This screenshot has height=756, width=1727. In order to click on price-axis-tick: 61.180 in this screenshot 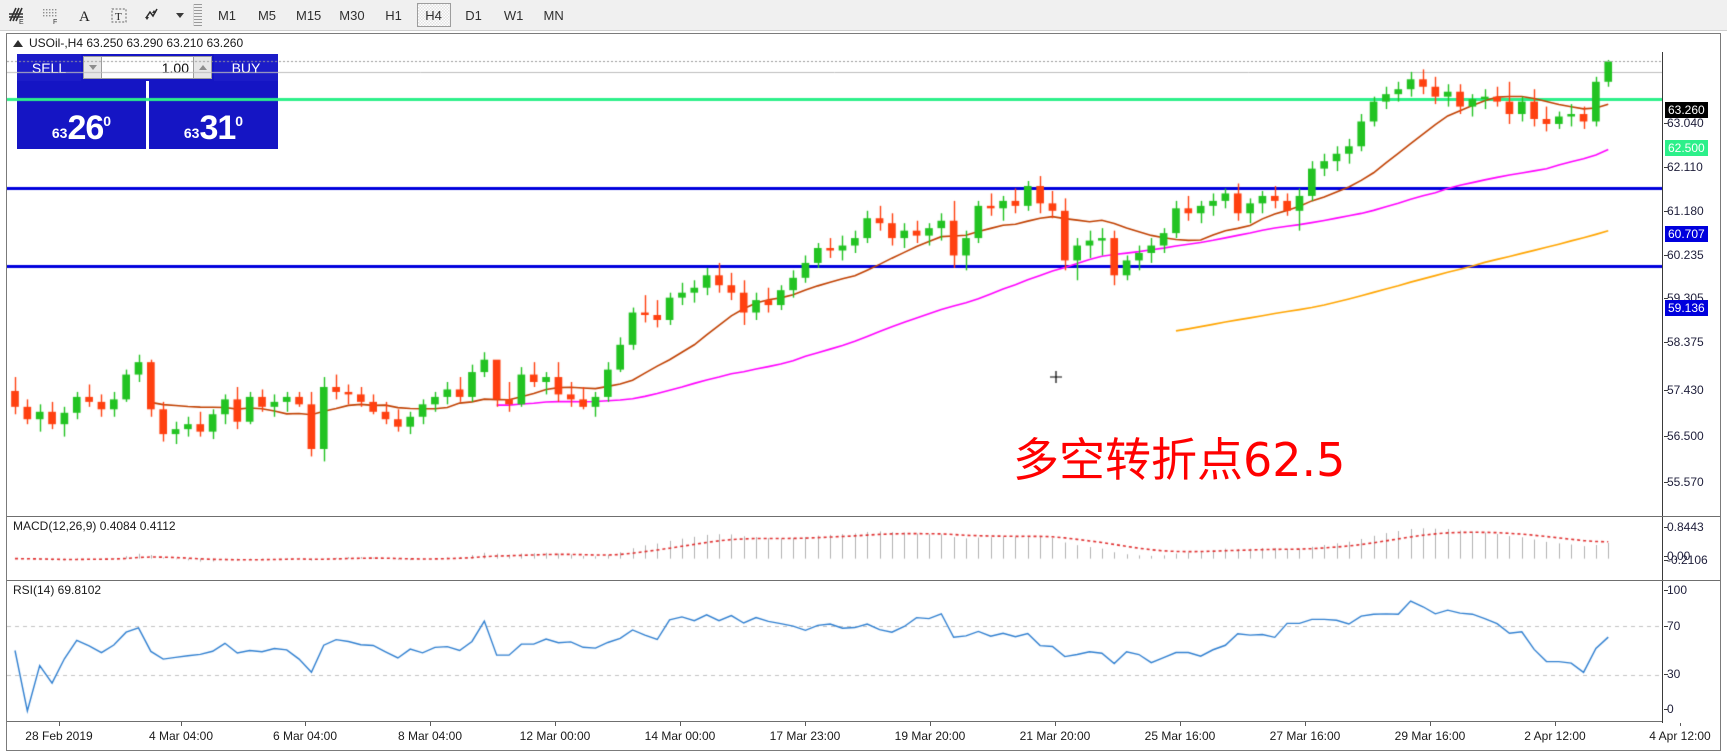, I will do `click(1684, 211)`.